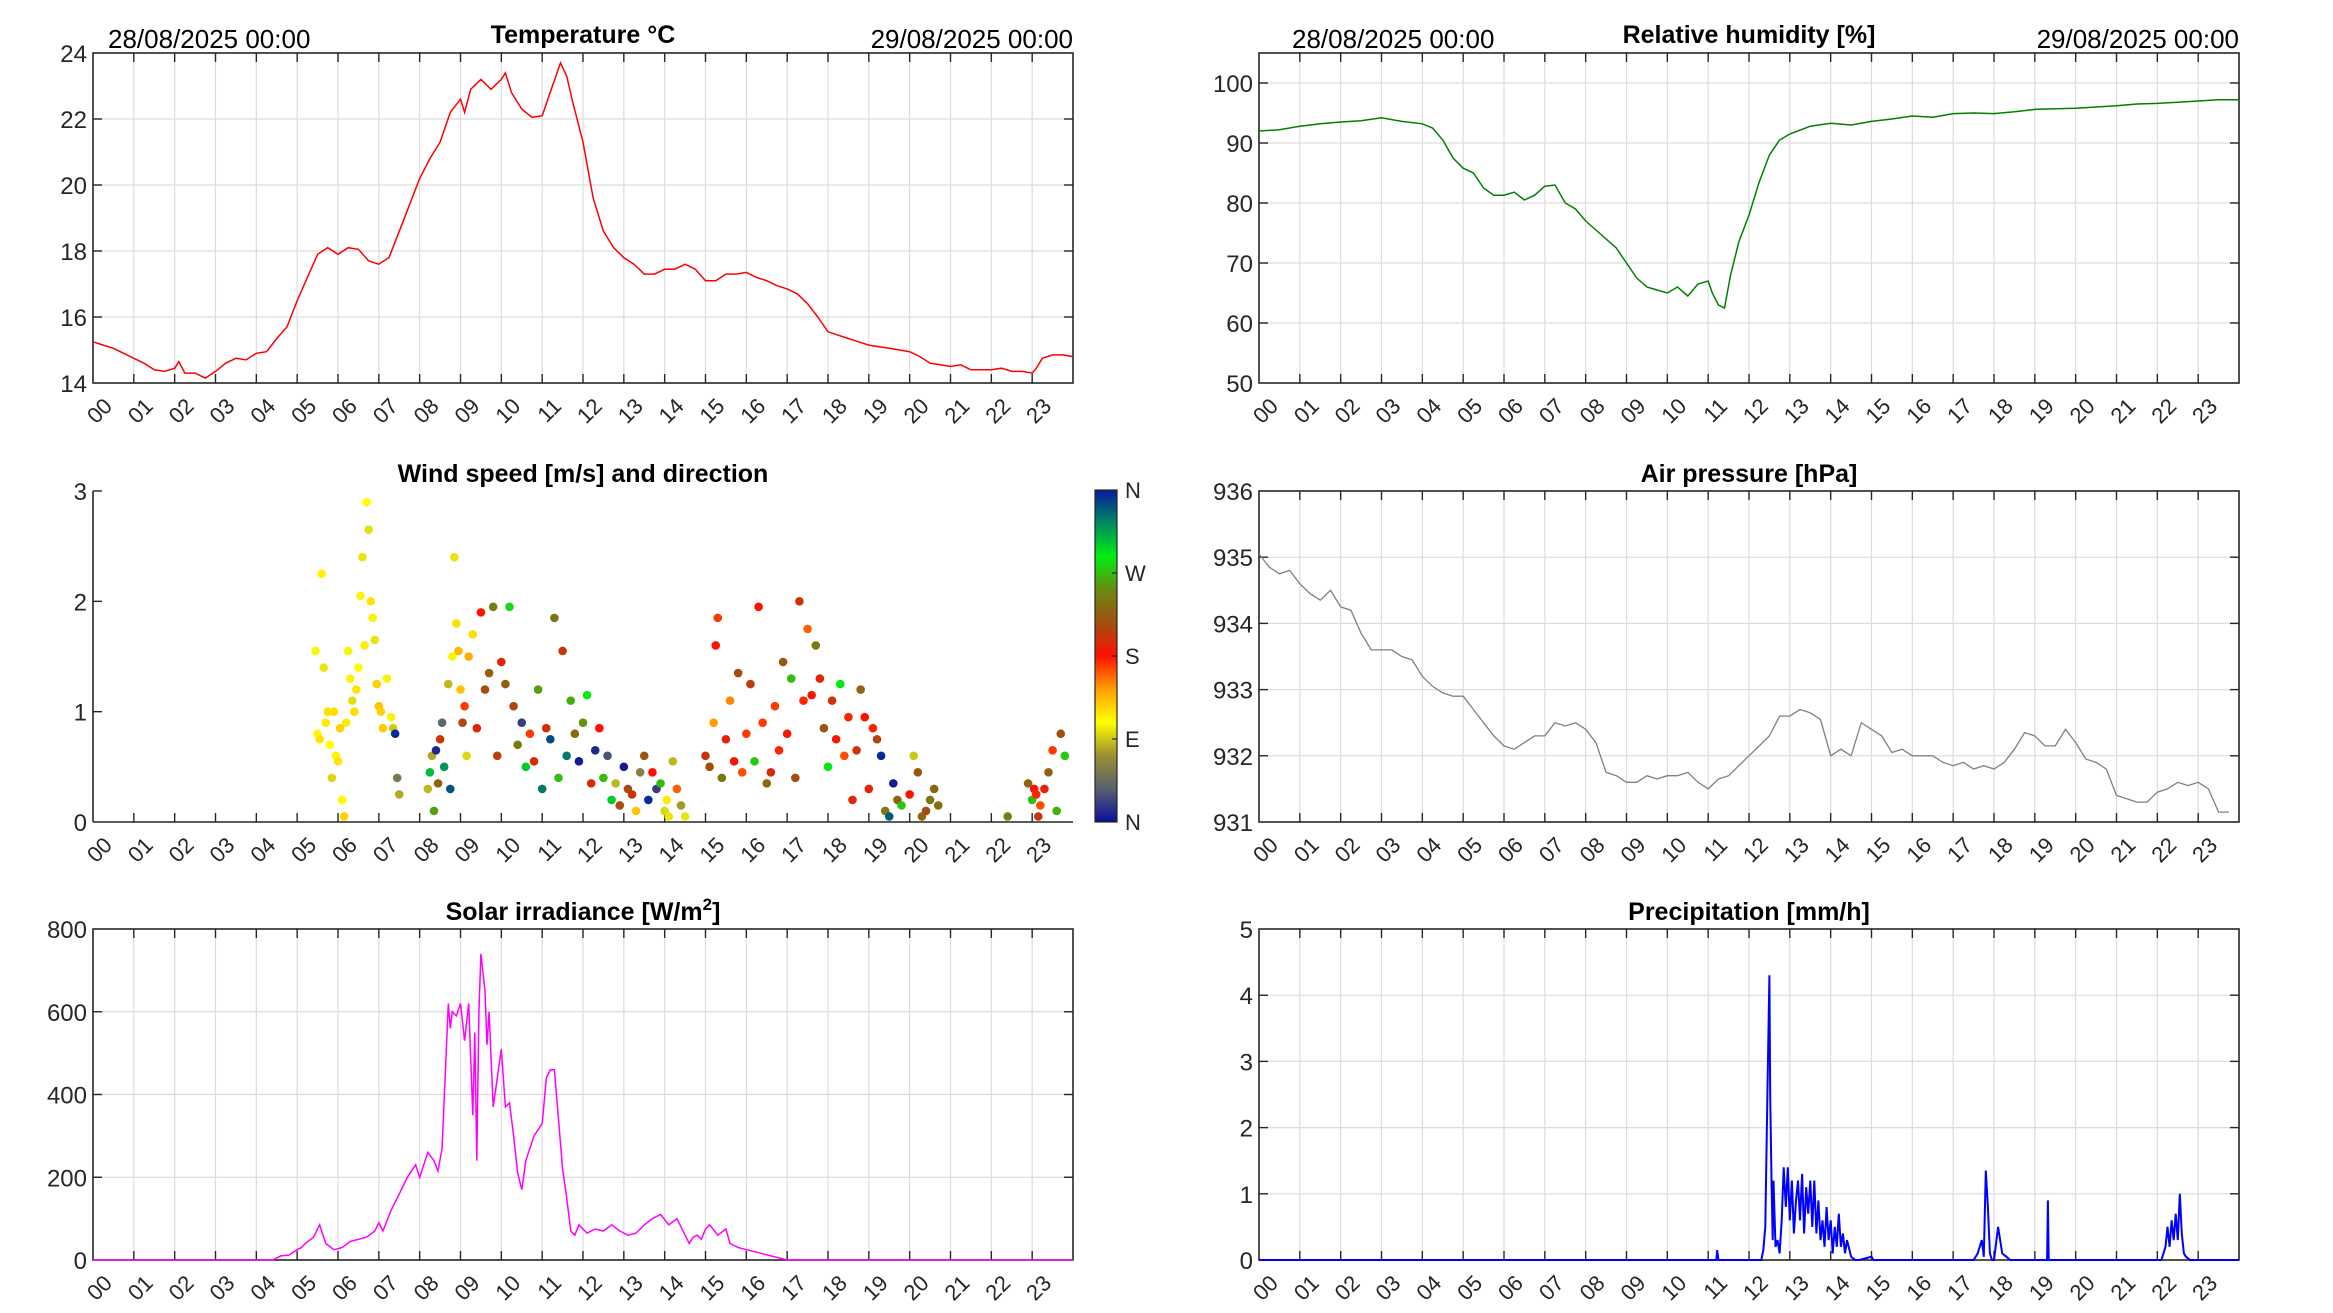 The image size is (2333, 1313). Describe the element at coordinates (1120, 656) in the screenshot. I see `wind-direction-colorbar: N E S W N` at that location.